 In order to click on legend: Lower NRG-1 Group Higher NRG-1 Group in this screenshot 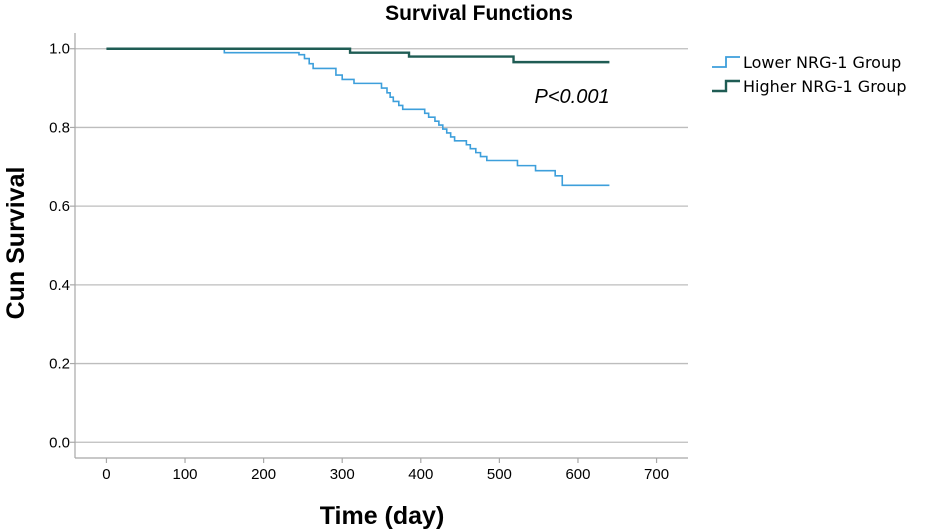, I will do `click(809, 74)`.